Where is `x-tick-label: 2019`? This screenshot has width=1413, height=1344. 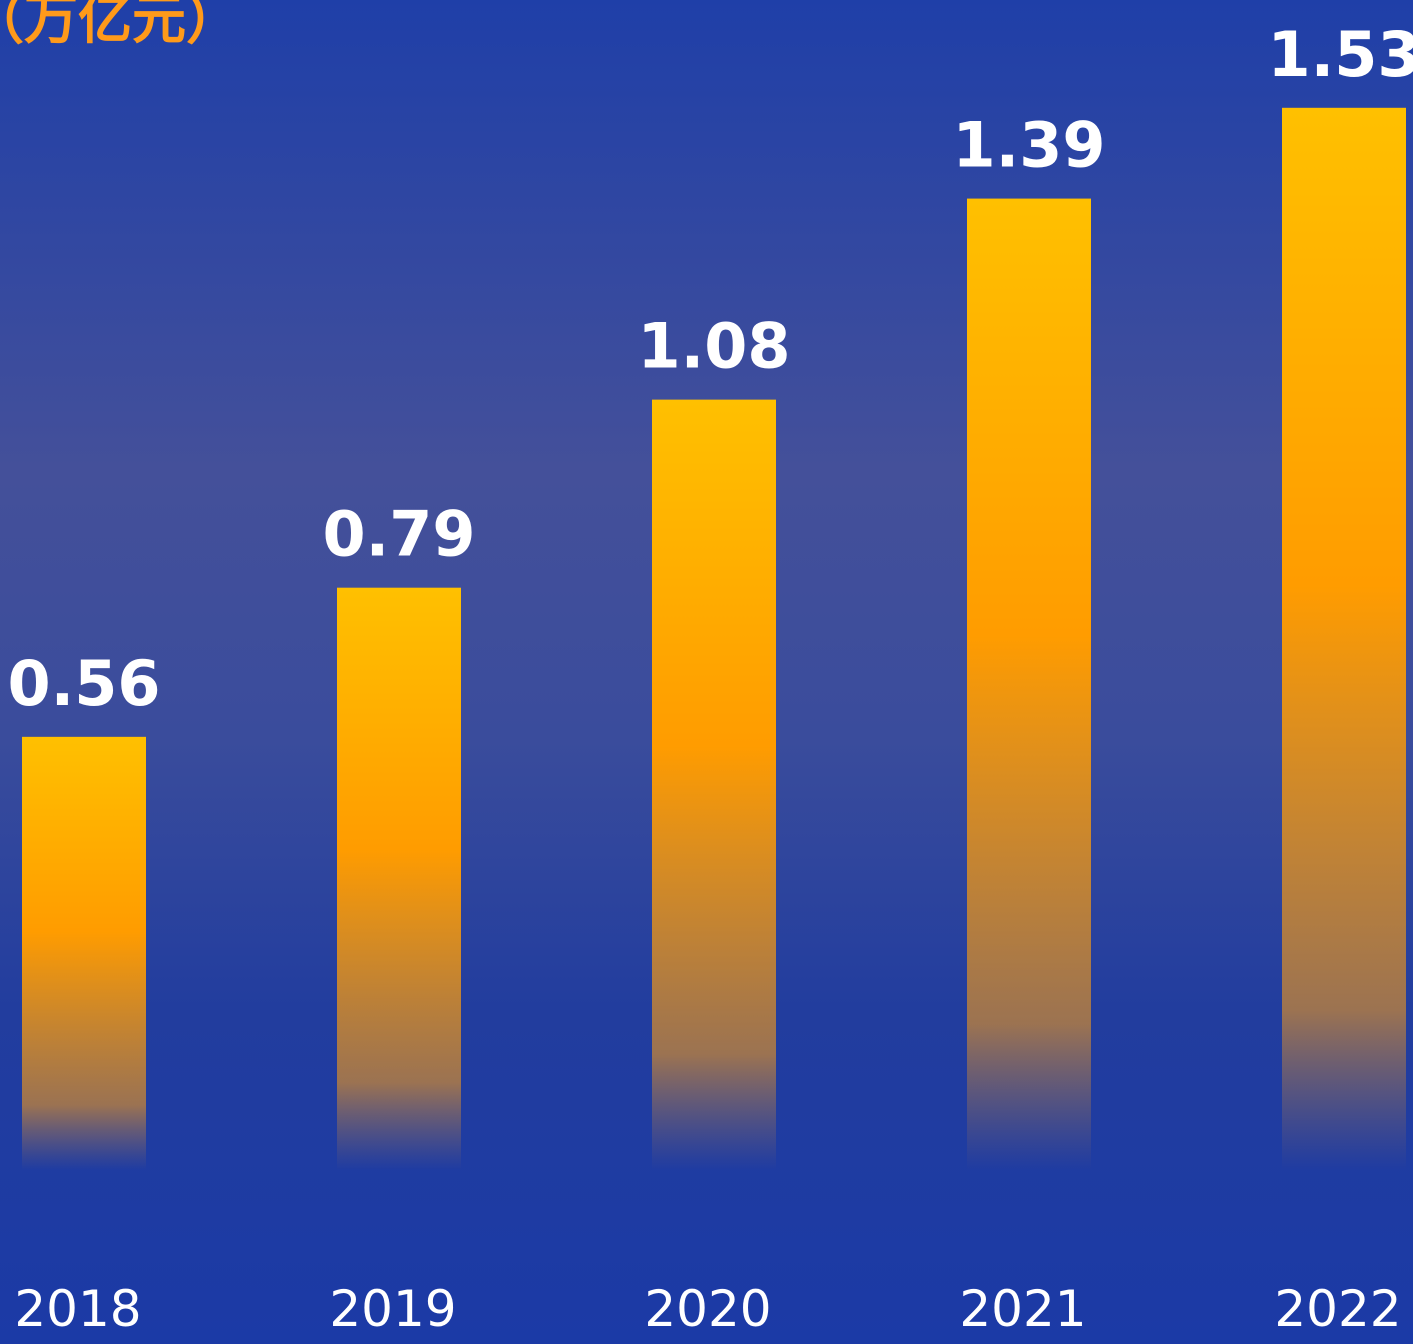 x-tick-label: 2019 is located at coordinates (392, 1309).